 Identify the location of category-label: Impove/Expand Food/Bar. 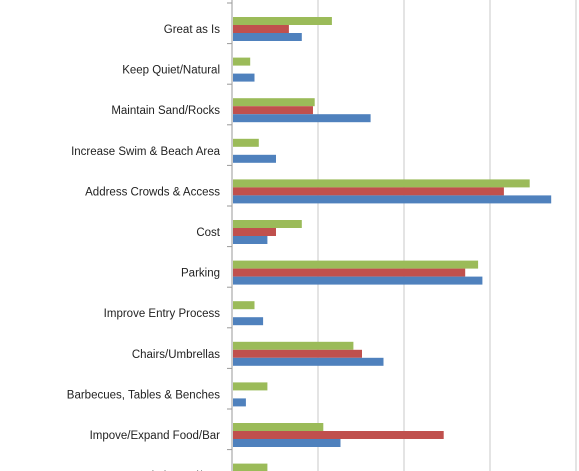
(155, 436).